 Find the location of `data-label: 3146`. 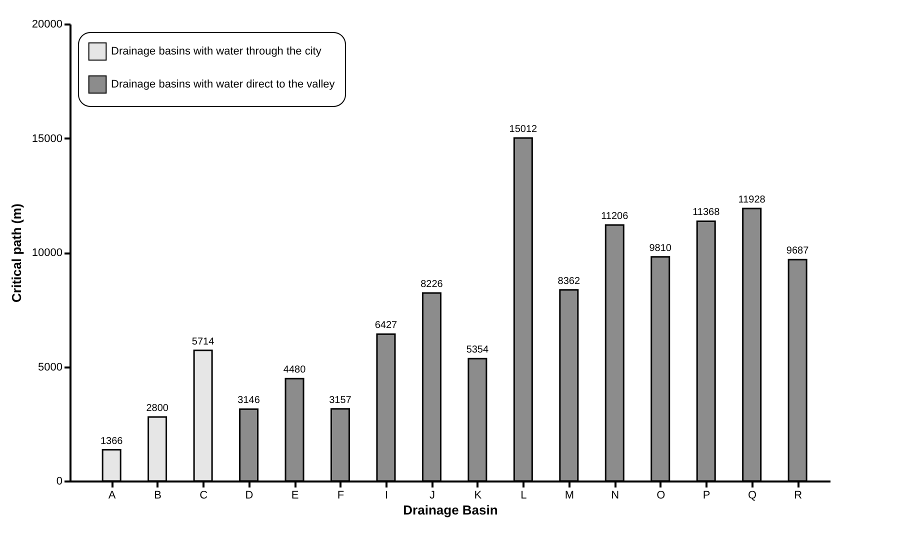

data-label: 3146 is located at coordinates (249, 400).